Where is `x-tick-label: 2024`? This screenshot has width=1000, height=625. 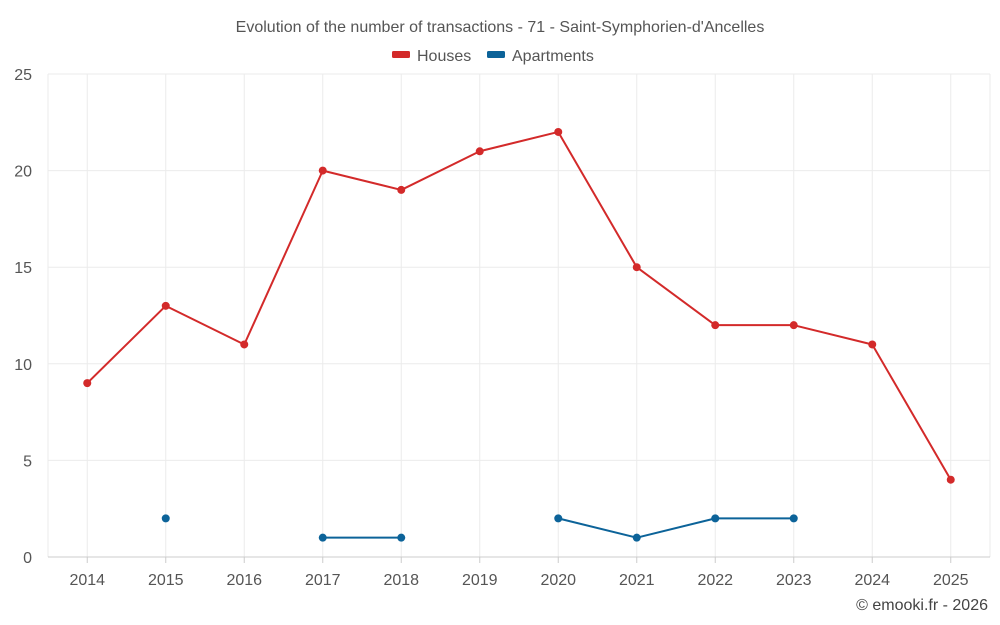
x-tick-label: 2024 is located at coordinates (872, 580).